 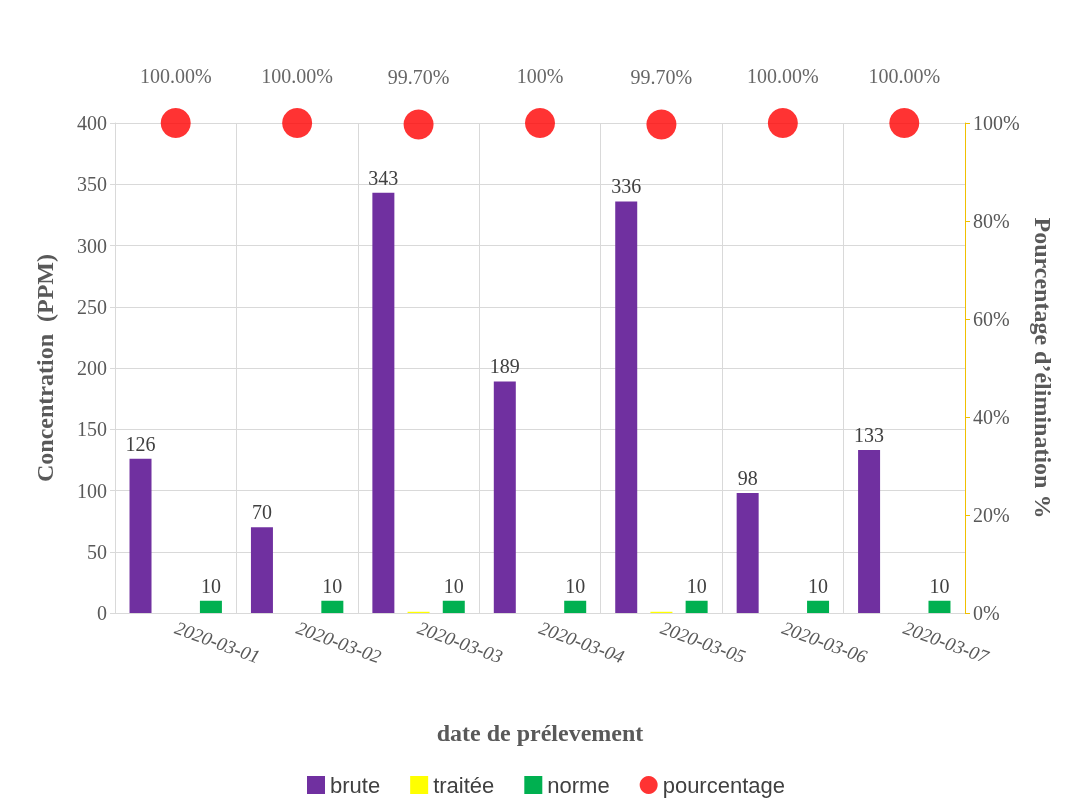 What do you see at coordinates (991, 221) in the screenshot?
I see `y2-tick-label: 80%` at bounding box center [991, 221].